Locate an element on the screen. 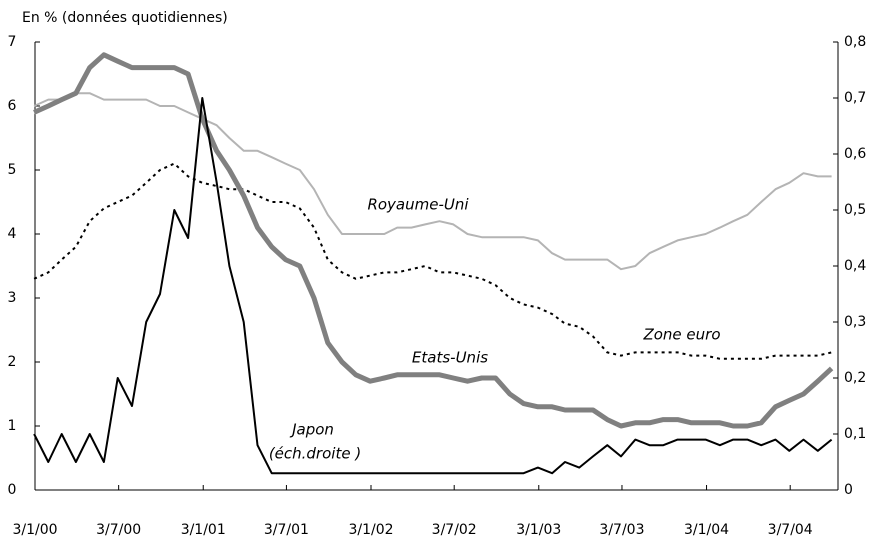 The height and width of the screenshot is (546, 882). x-tick-label: 3/1/00 is located at coordinates (34, 530).